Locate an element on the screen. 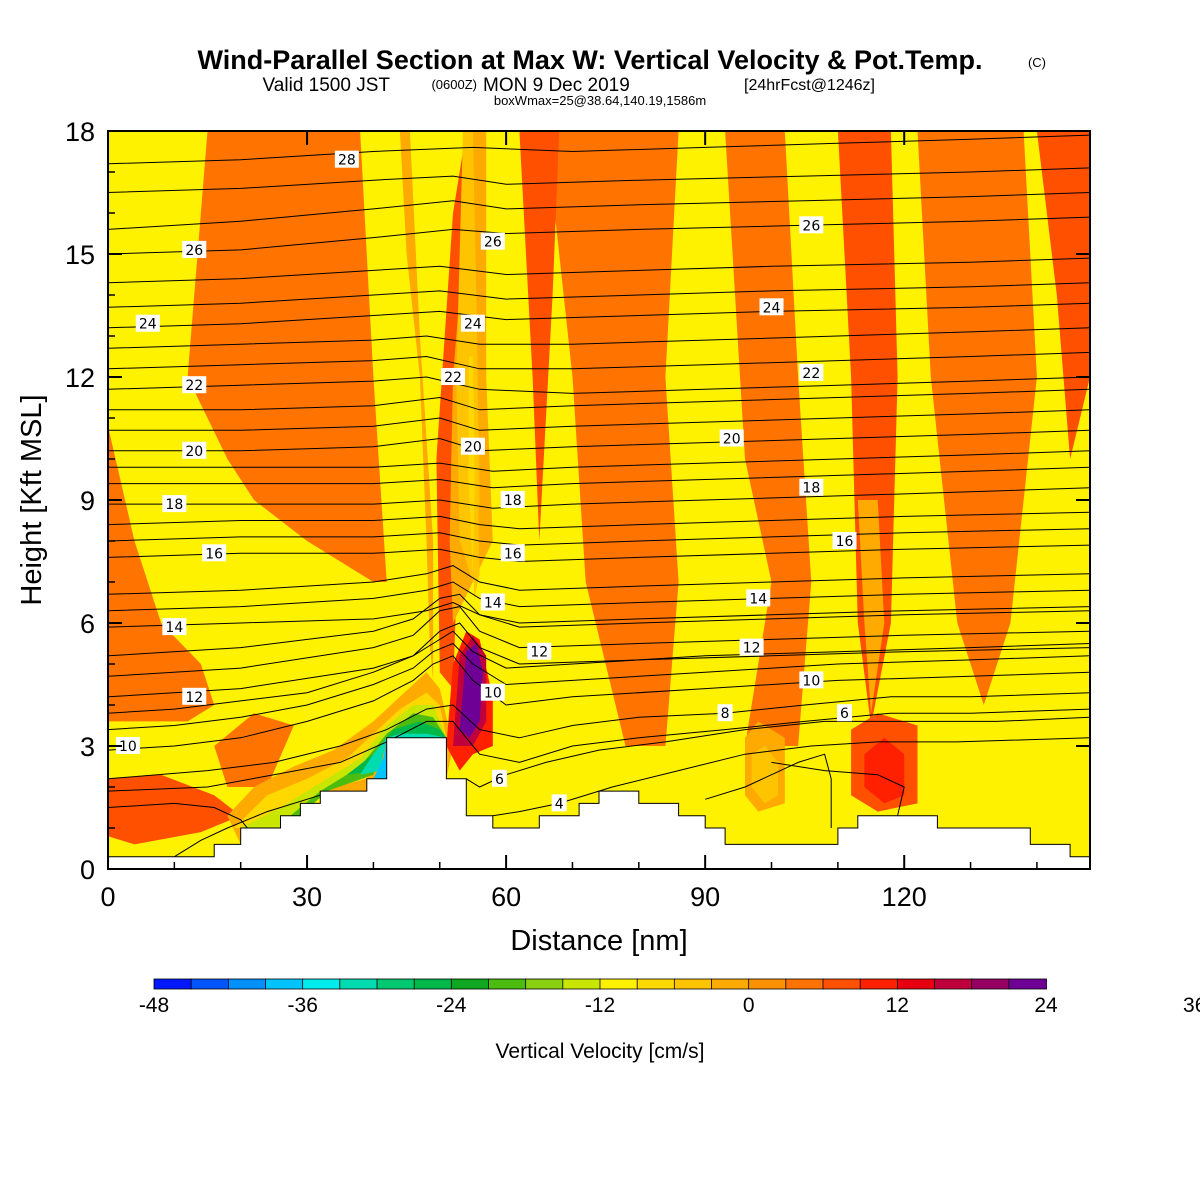  x-axis-label: Distance [nm] is located at coordinates (598, 941).